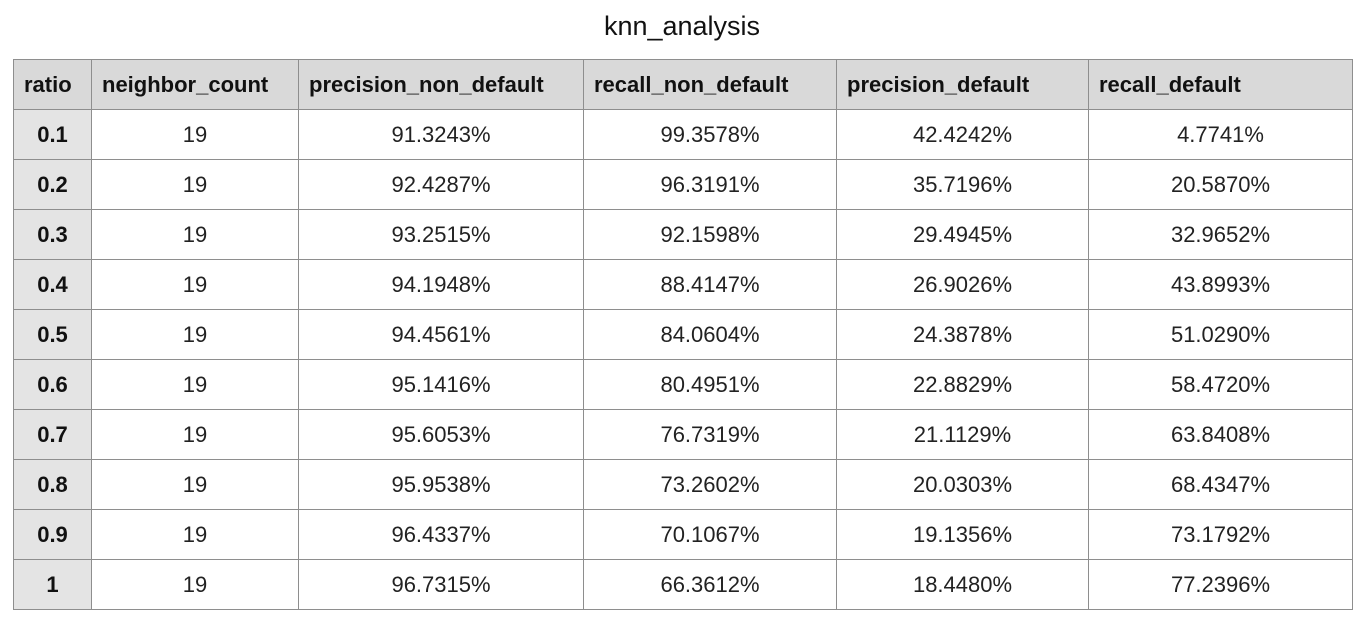 The width and height of the screenshot is (1364, 618). I want to click on cell-precision-default: 24.3878%, so click(962, 334).